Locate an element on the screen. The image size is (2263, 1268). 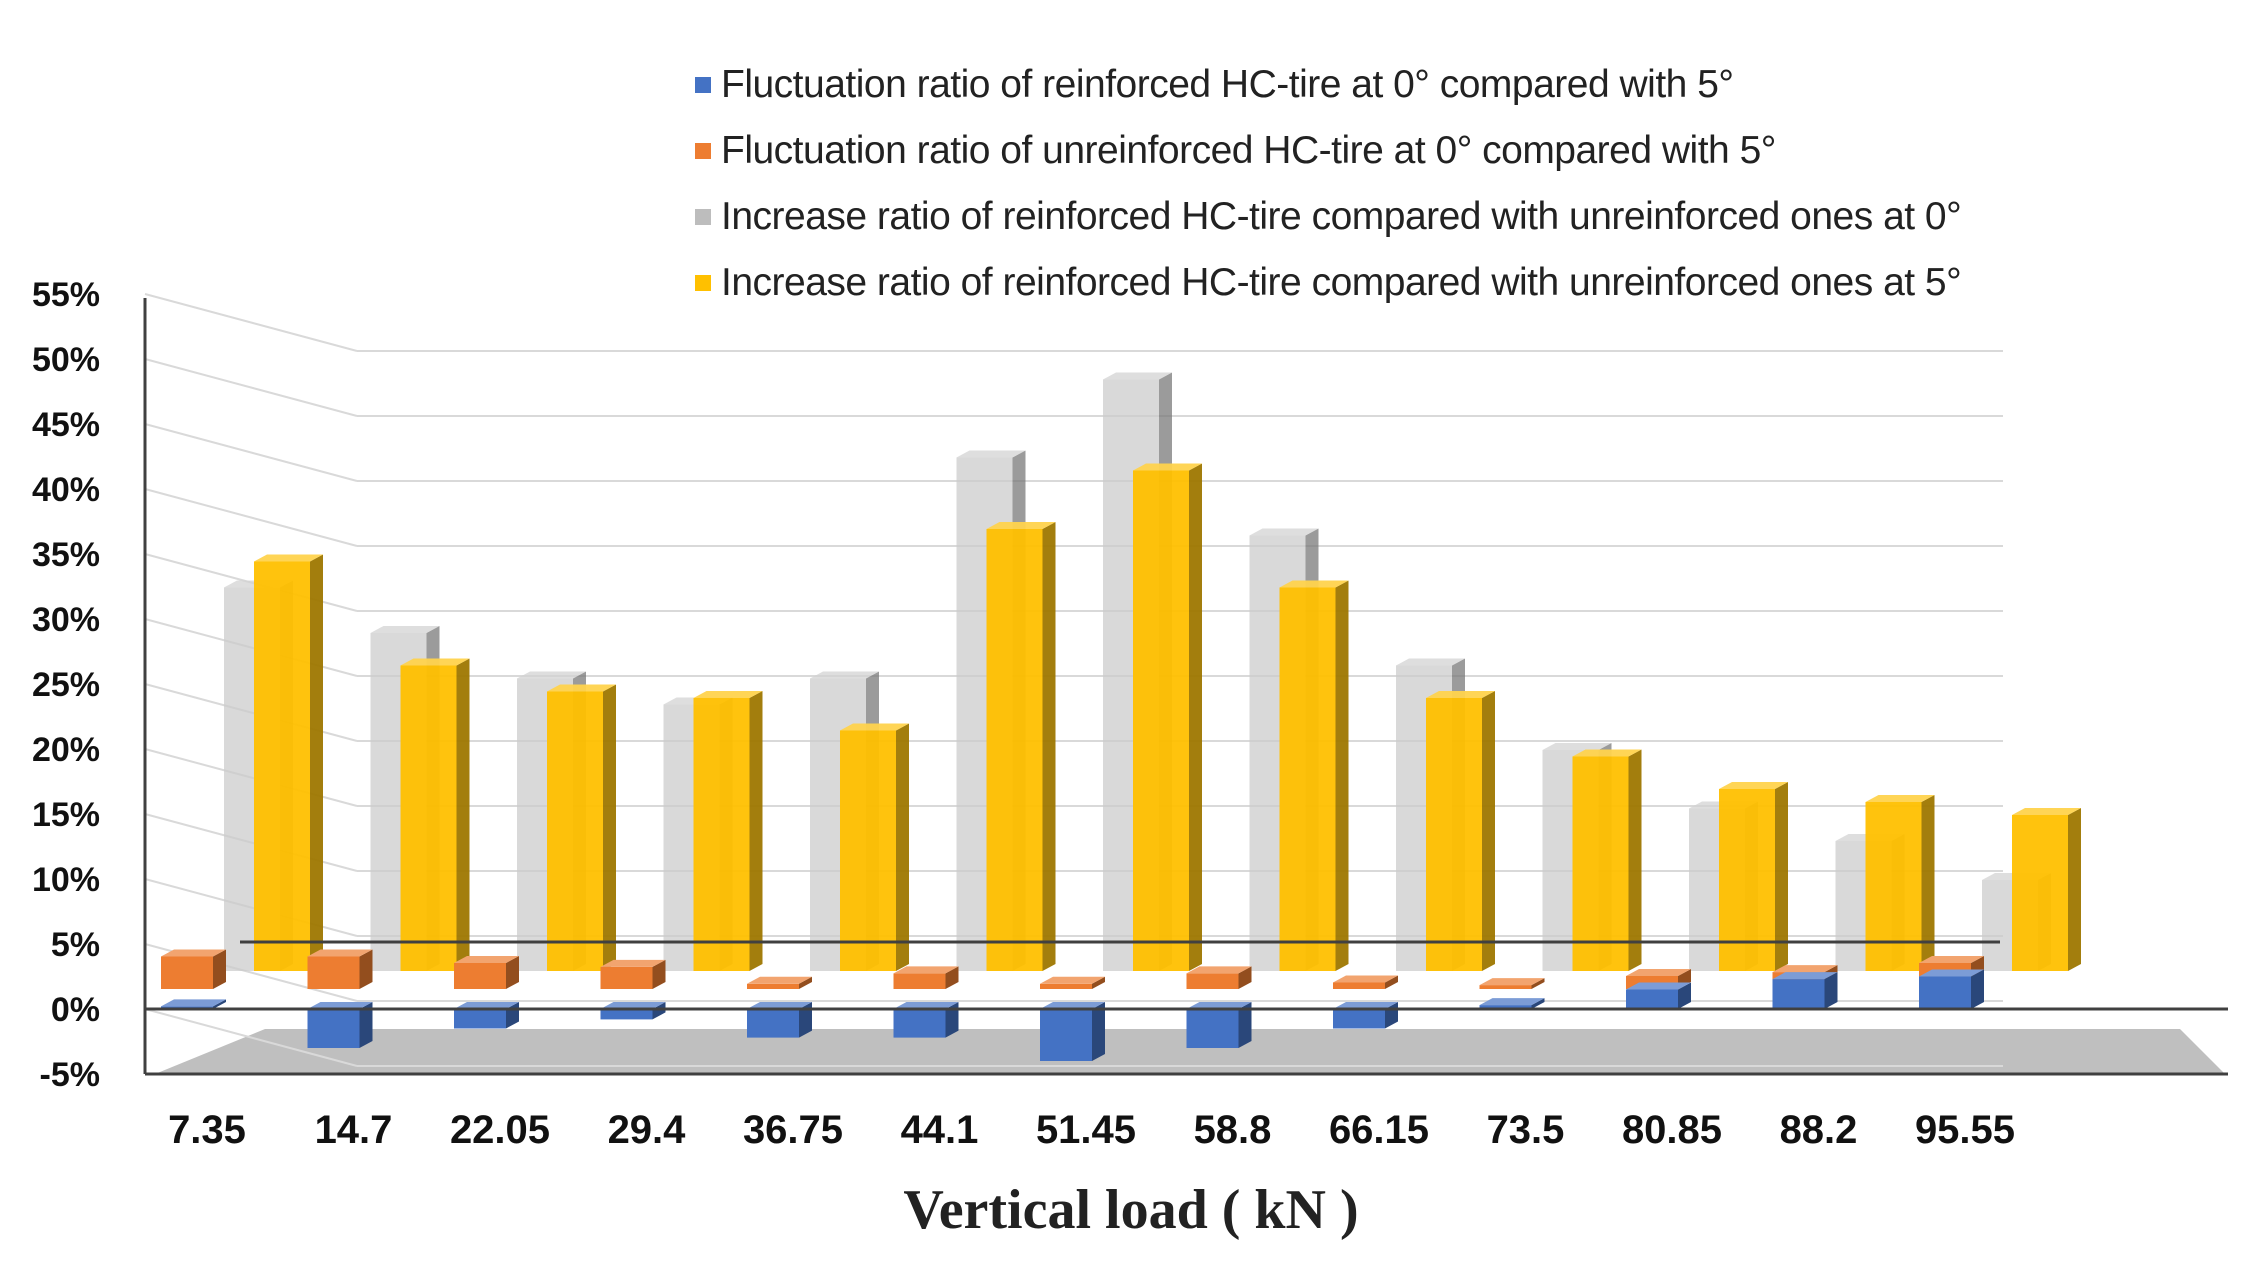
y-axis-ticks: -5% 0% 5% 10% 15% 20% 25% 30% 35% 40% 45% 50% 55% is located at coordinates (66, 685).